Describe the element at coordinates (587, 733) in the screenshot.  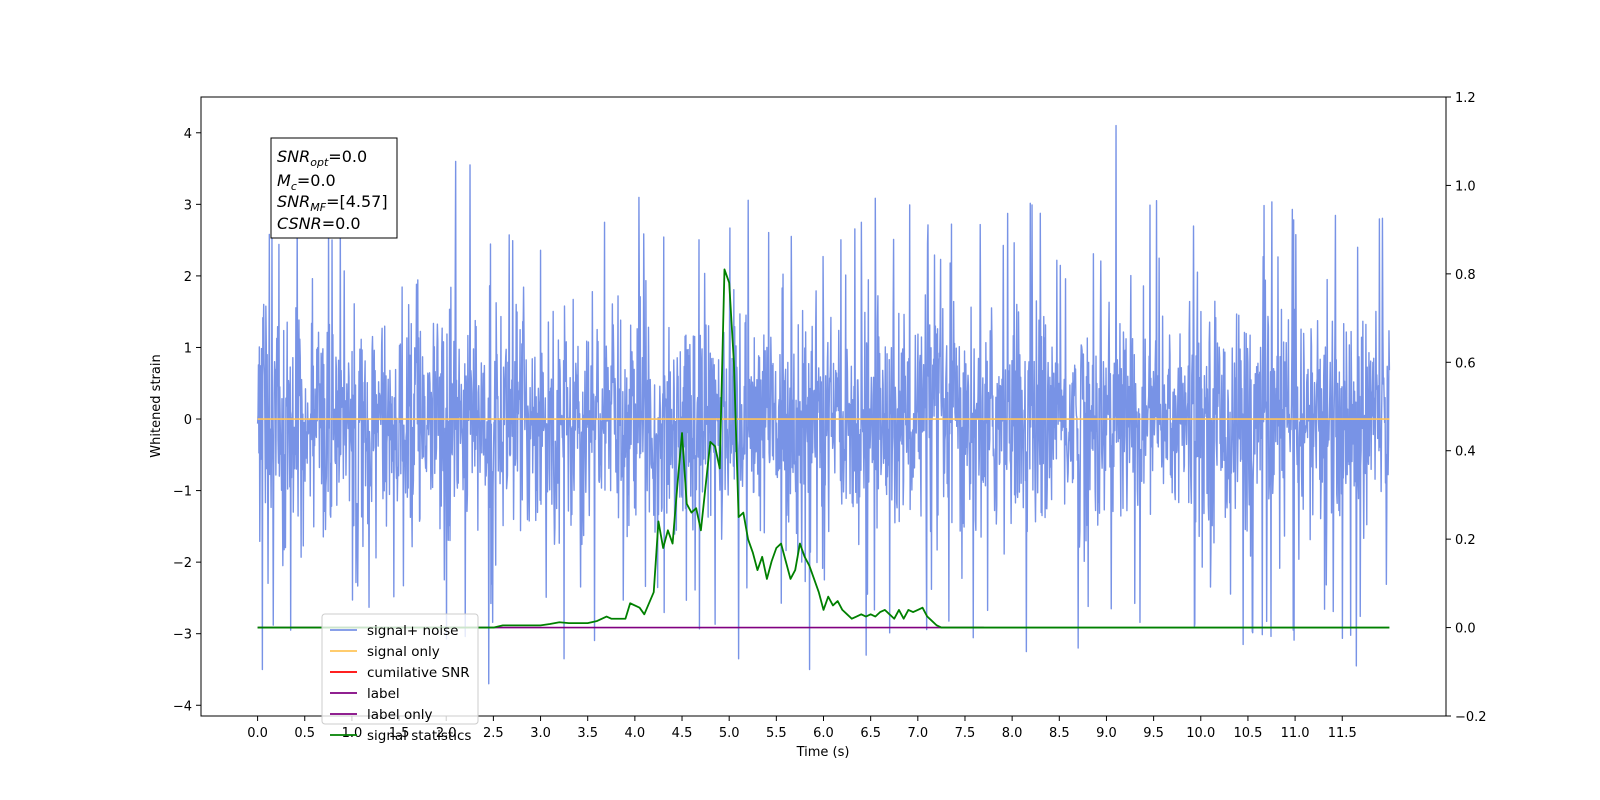
I see `x-tick-label: 3.5` at that location.